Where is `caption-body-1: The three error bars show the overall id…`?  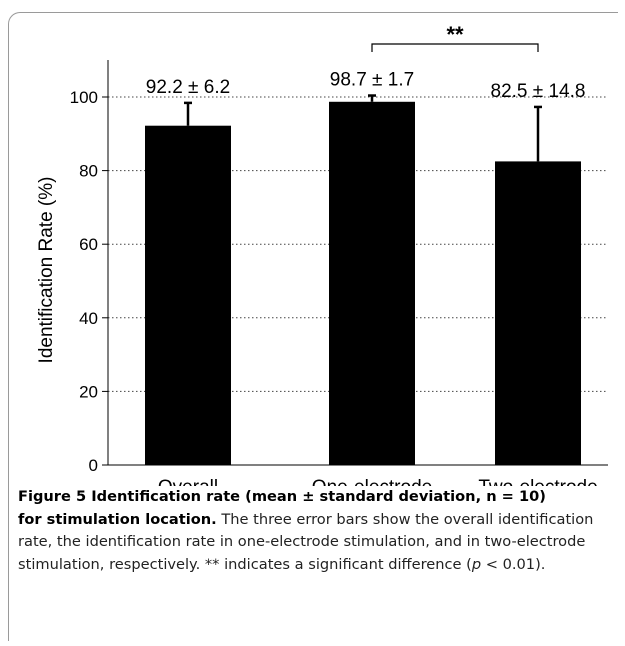
caption-body-1: The three error bars show the overall id… is located at coordinates (306, 541).